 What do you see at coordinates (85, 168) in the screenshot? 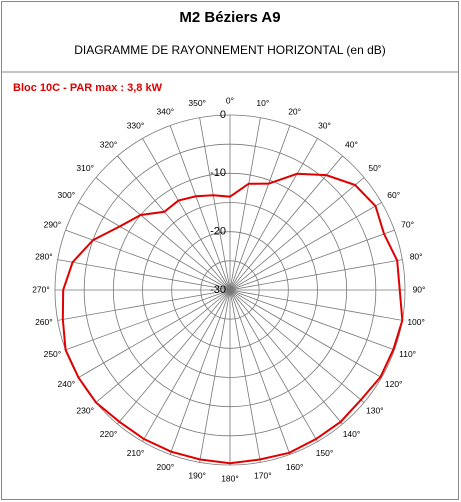
I see `angle-label: 310°` at bounding box center [85, 168].